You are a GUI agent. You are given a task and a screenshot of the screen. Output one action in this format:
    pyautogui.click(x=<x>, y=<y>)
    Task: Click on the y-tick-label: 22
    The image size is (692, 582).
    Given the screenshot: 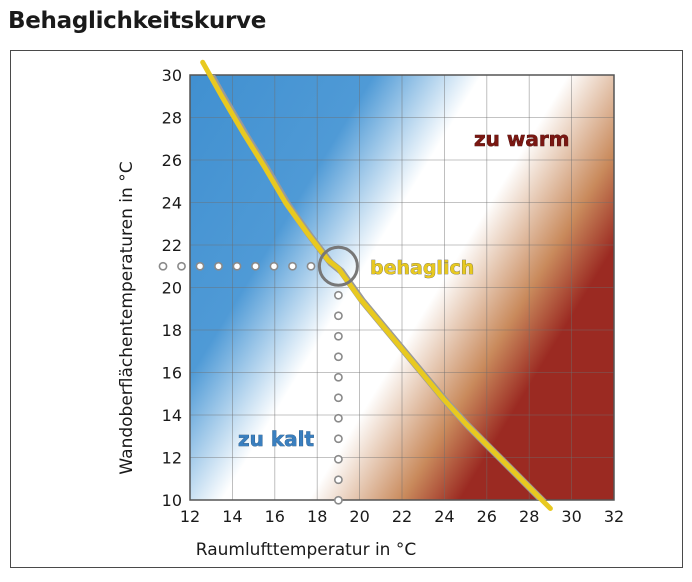 What is the action you would take?
    pyautogui.click(x=172, y=245)
    